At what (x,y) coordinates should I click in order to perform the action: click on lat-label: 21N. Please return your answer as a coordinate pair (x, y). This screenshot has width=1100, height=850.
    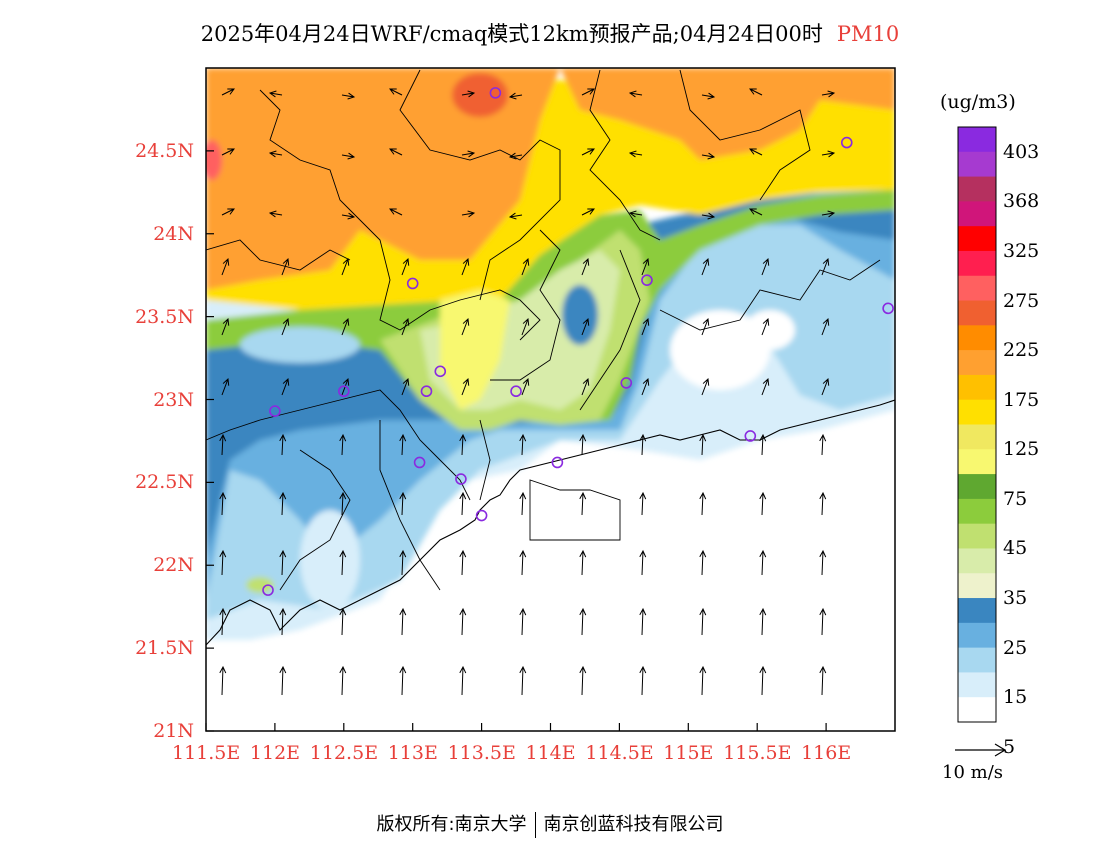
    Looking at the image, I should click on (173, 731).